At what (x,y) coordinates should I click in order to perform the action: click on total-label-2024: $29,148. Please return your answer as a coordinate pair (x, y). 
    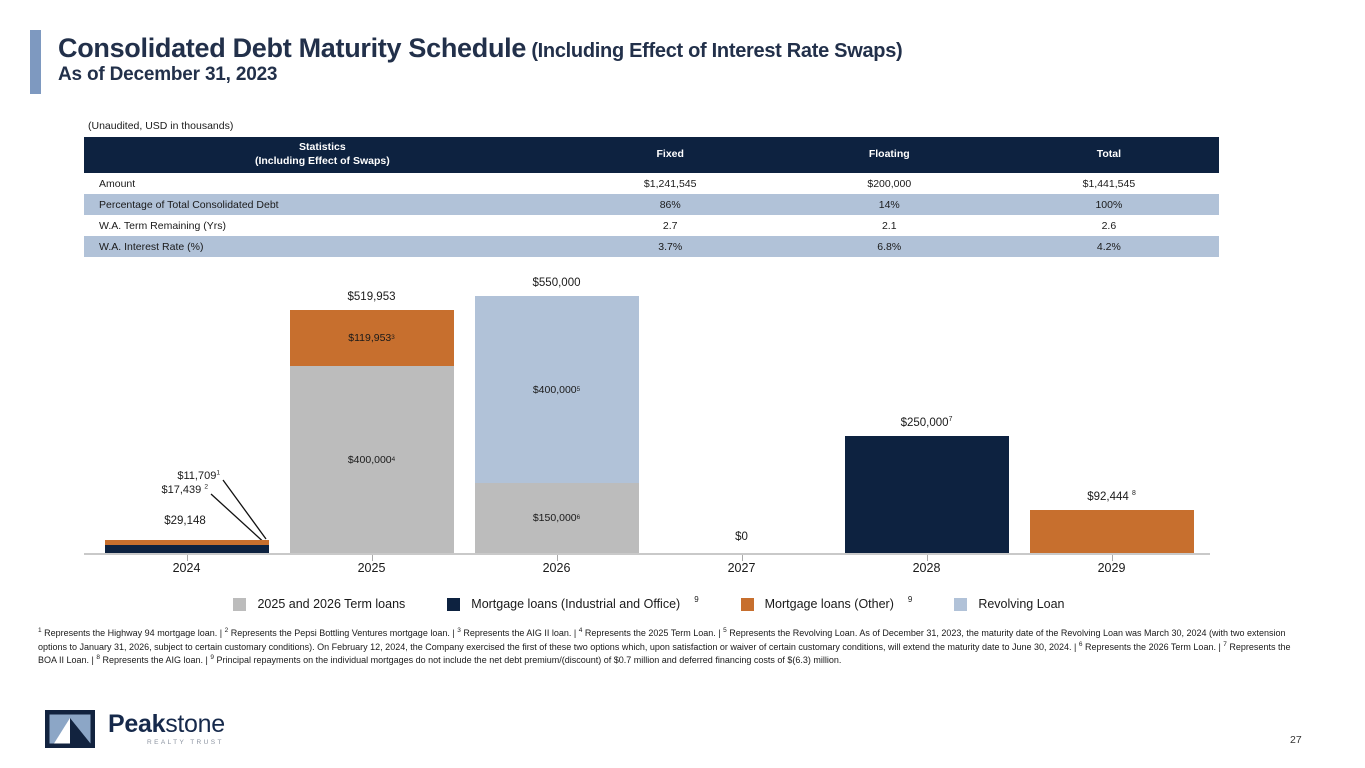
    Looking at the image, I should click on (185, 521).